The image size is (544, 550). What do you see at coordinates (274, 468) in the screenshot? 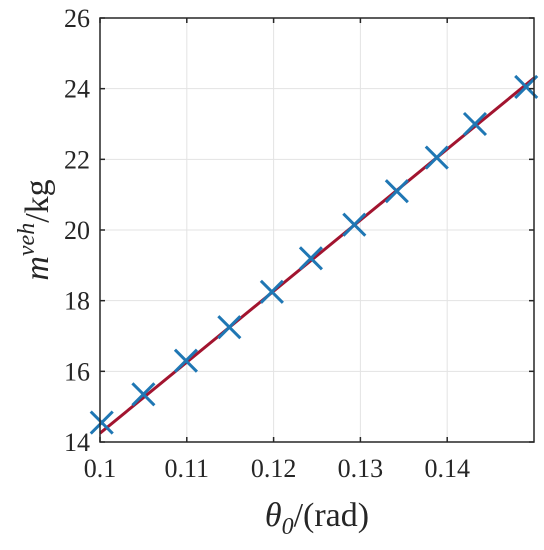
I see `x-tick-label: 0.12` at bounding box center [274, 468].